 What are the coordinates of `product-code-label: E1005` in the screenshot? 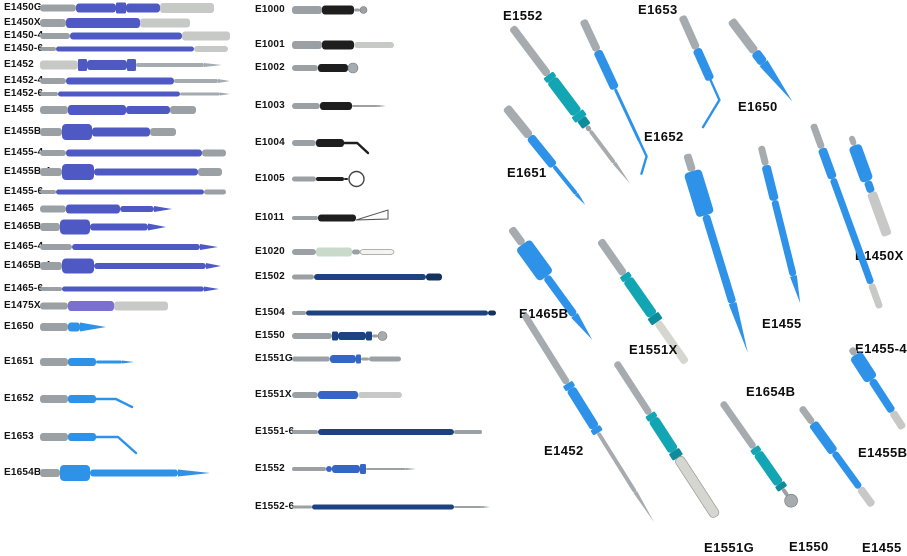 It's located at (270, 178).